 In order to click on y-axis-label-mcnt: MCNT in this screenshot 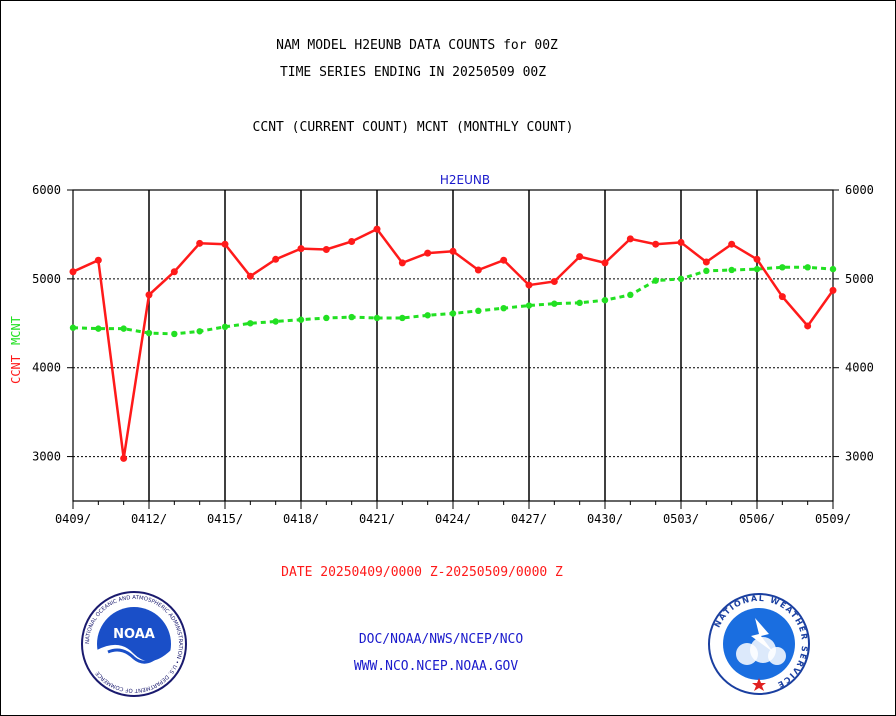, I will do `click(16, 330)`.